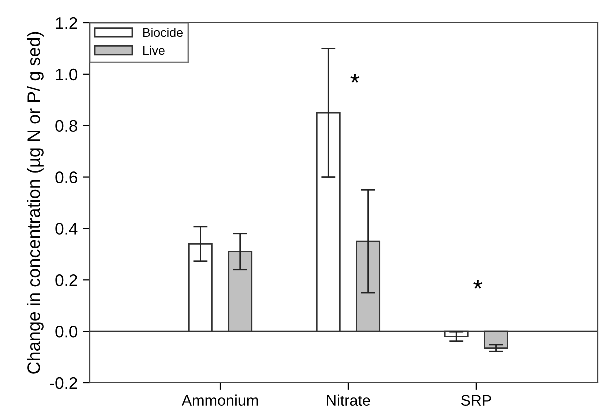  Describe the element at coordinates (64, 383) in the screenshot. I see `y-tick-label: -0.2` at that location.